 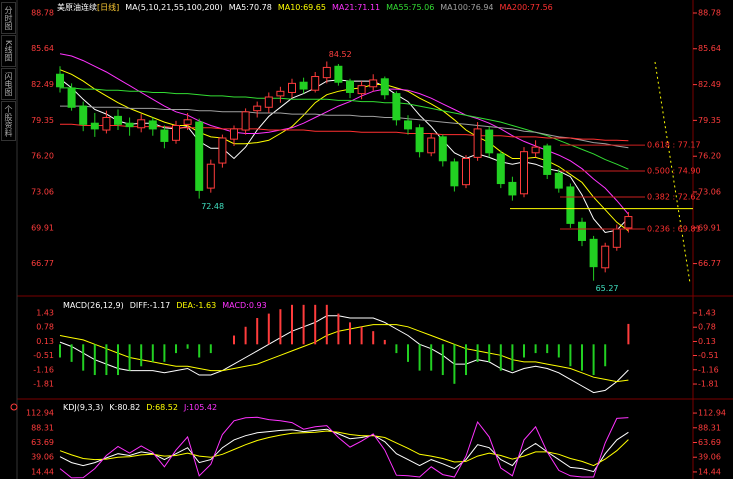 I want to click on y-tick-label: 82.49, so click(x=42, y=84).